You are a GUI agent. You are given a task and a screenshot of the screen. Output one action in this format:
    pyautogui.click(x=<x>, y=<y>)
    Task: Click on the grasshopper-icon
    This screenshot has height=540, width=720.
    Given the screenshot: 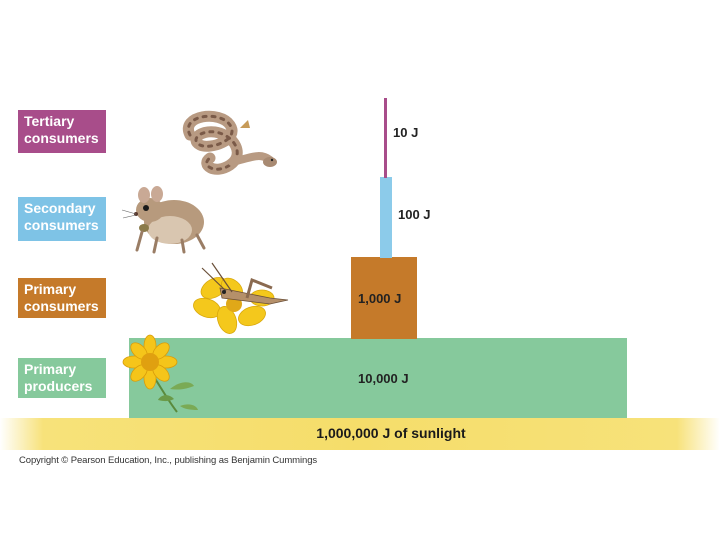 What is the action you would take?
    pyautogui.click(x=241, y=298)
    